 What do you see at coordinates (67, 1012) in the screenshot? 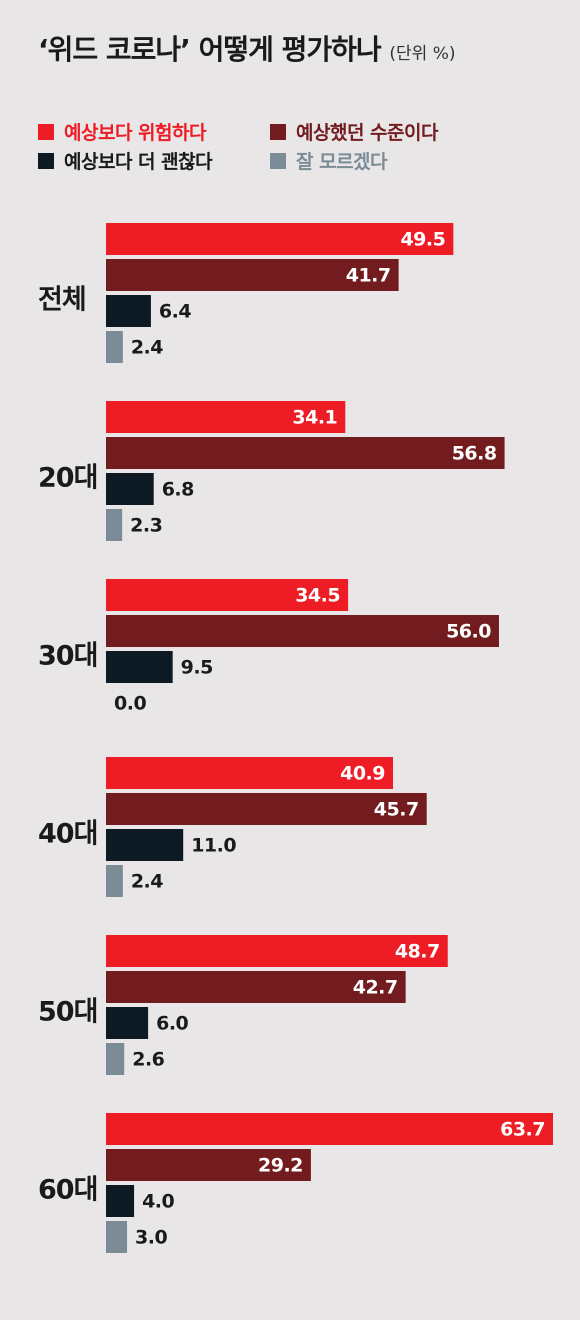
I see `category-label: 50대` at bounding box center [67, 1012].